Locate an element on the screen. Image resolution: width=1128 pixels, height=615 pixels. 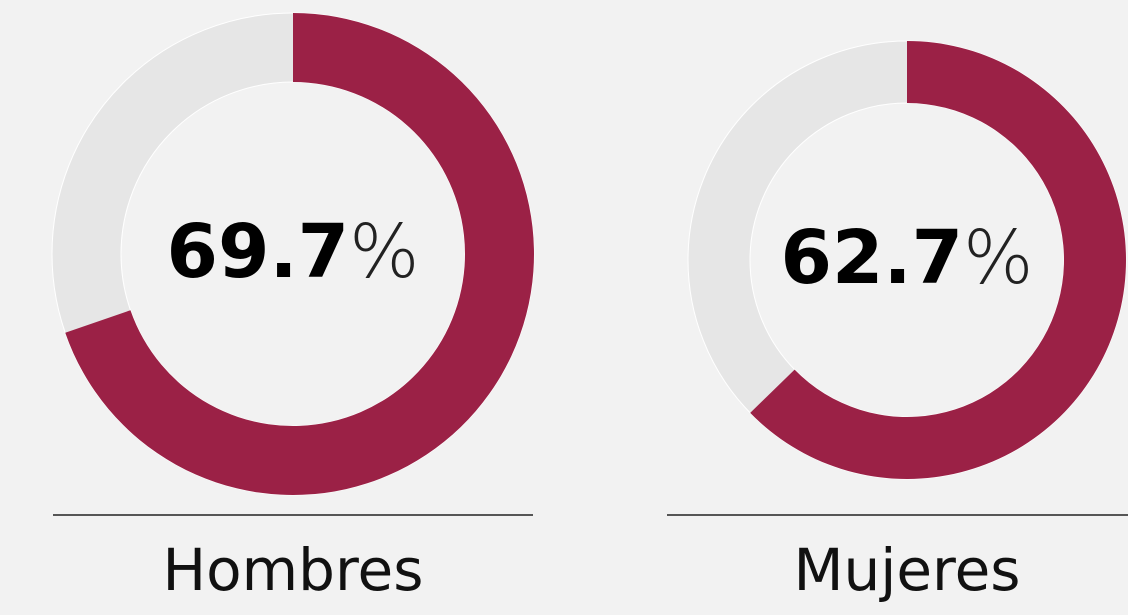
center-label: 62.7% is located at coordinates (907, 258).